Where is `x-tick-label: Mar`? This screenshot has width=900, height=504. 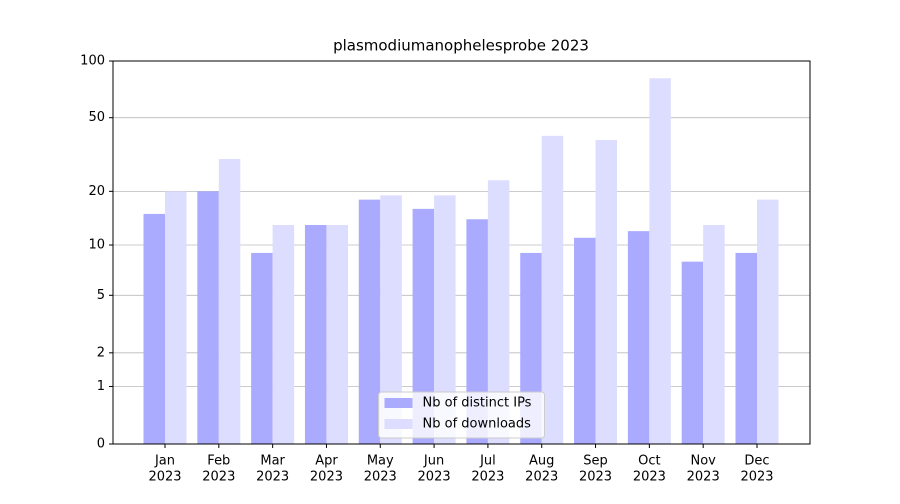 x-tick-label: Mar is located at coordinates (272, 461).